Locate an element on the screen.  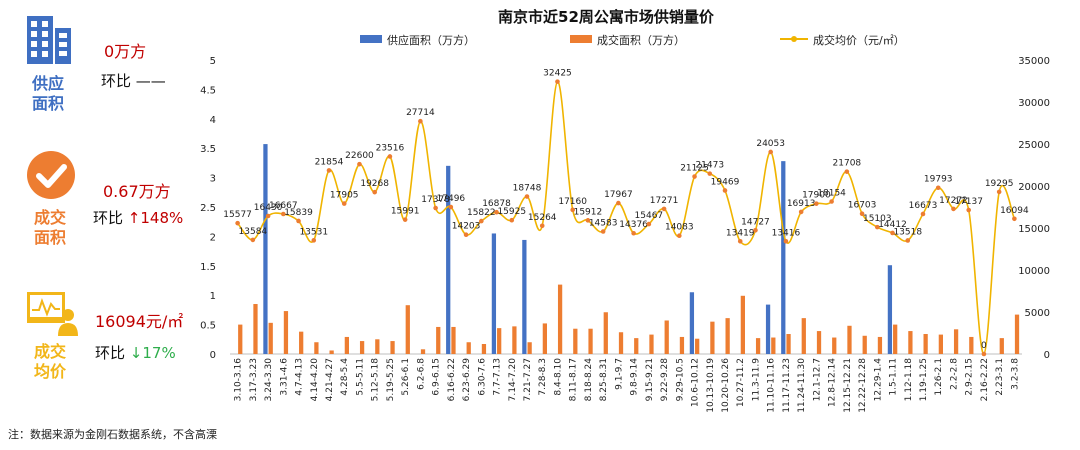
x-axis-tick-label: 2.2-2.8 is located at coordinates (954, 374).